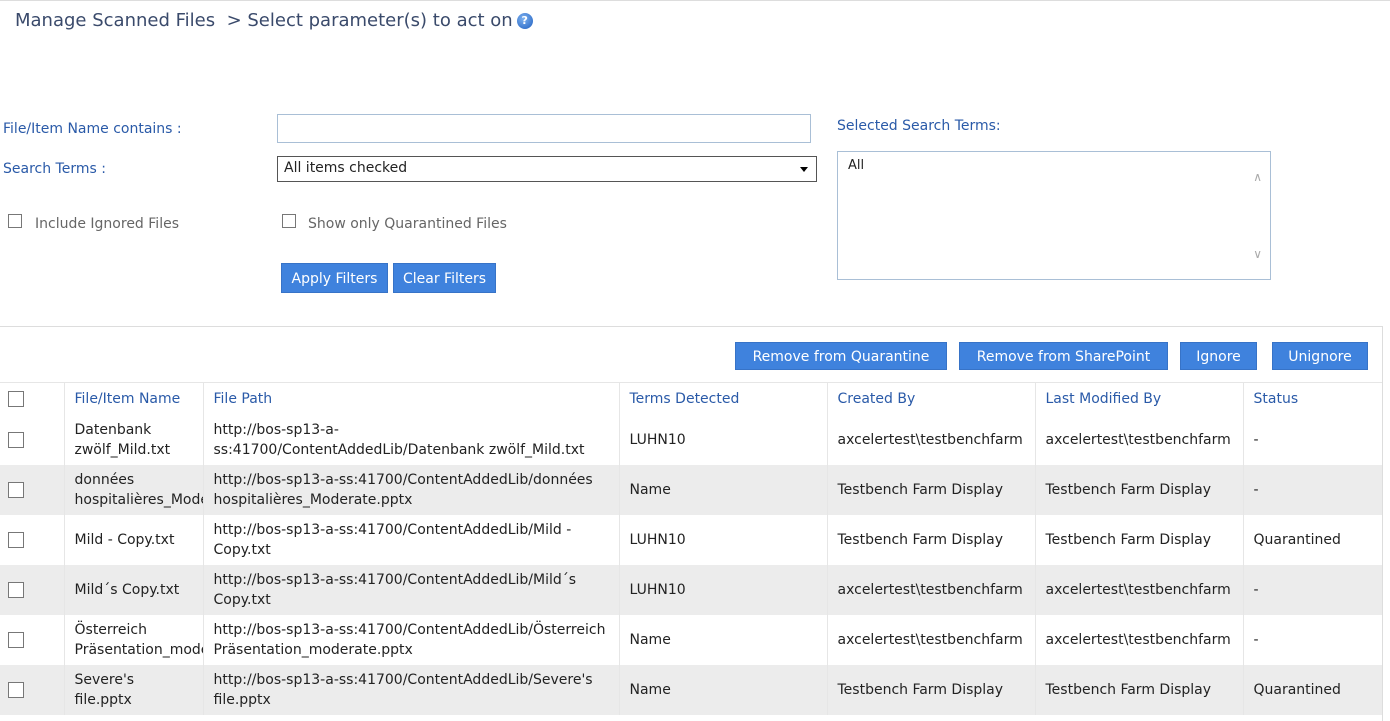 This screenshot has height=721, width=1390. Describe the element at coordinates (133, 398) in the screenshot. I see `column-header-name: File/Item Name` at that location.